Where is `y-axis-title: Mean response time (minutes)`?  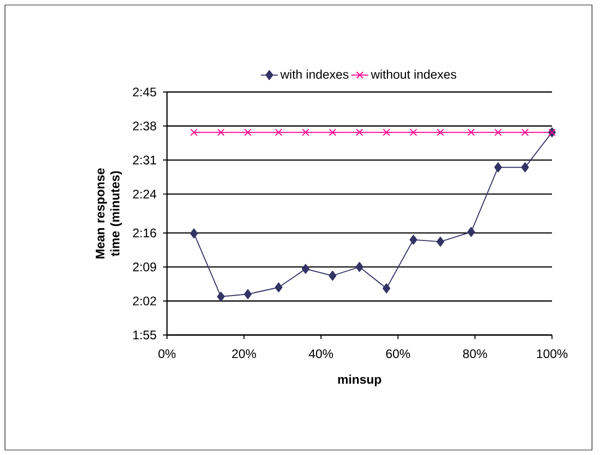
y-axis-title: Mean response time (minutes) is located at coordinates (109, 213).